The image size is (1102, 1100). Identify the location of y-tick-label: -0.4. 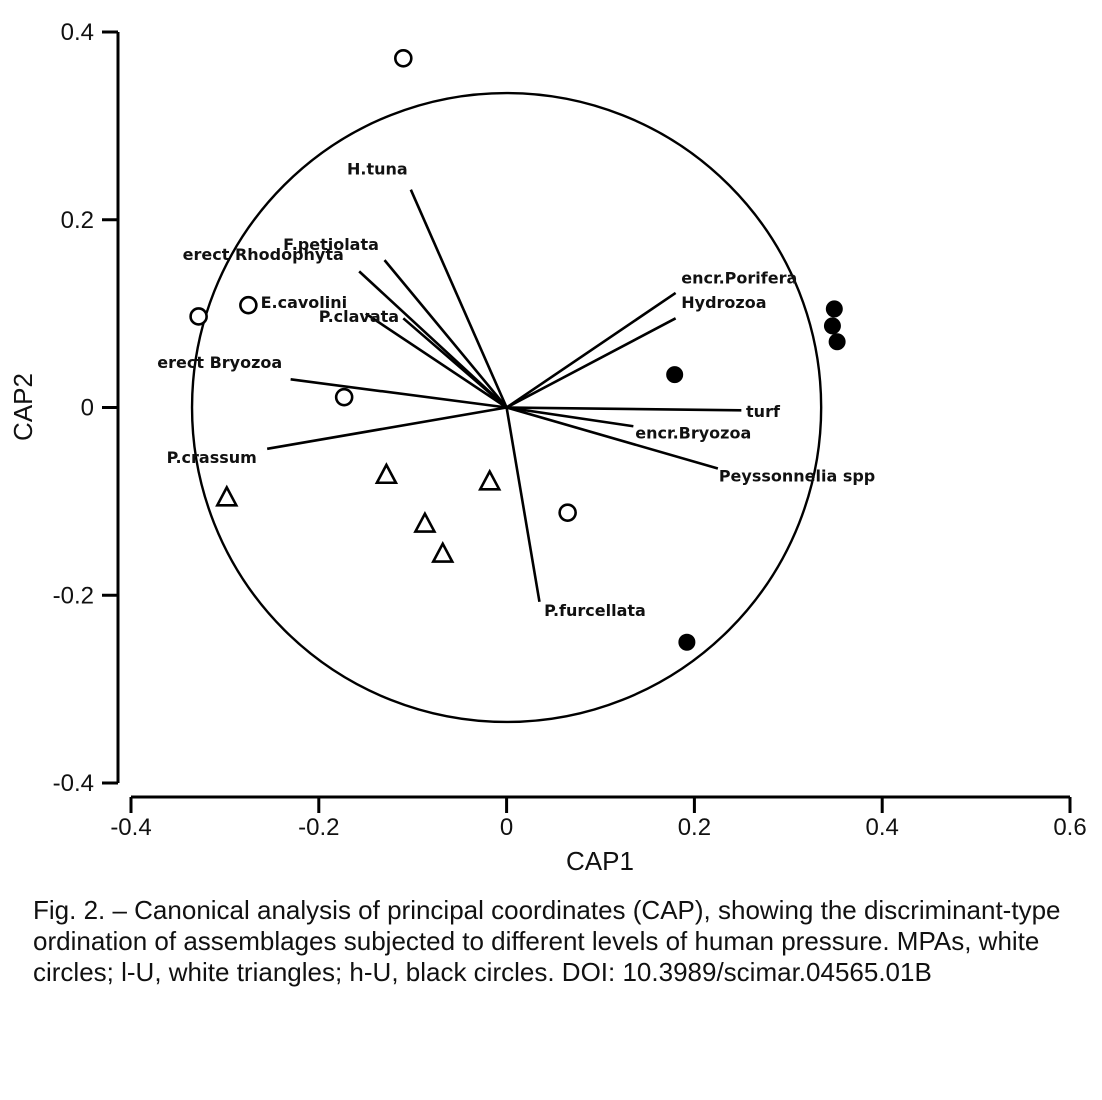
(73, 783).